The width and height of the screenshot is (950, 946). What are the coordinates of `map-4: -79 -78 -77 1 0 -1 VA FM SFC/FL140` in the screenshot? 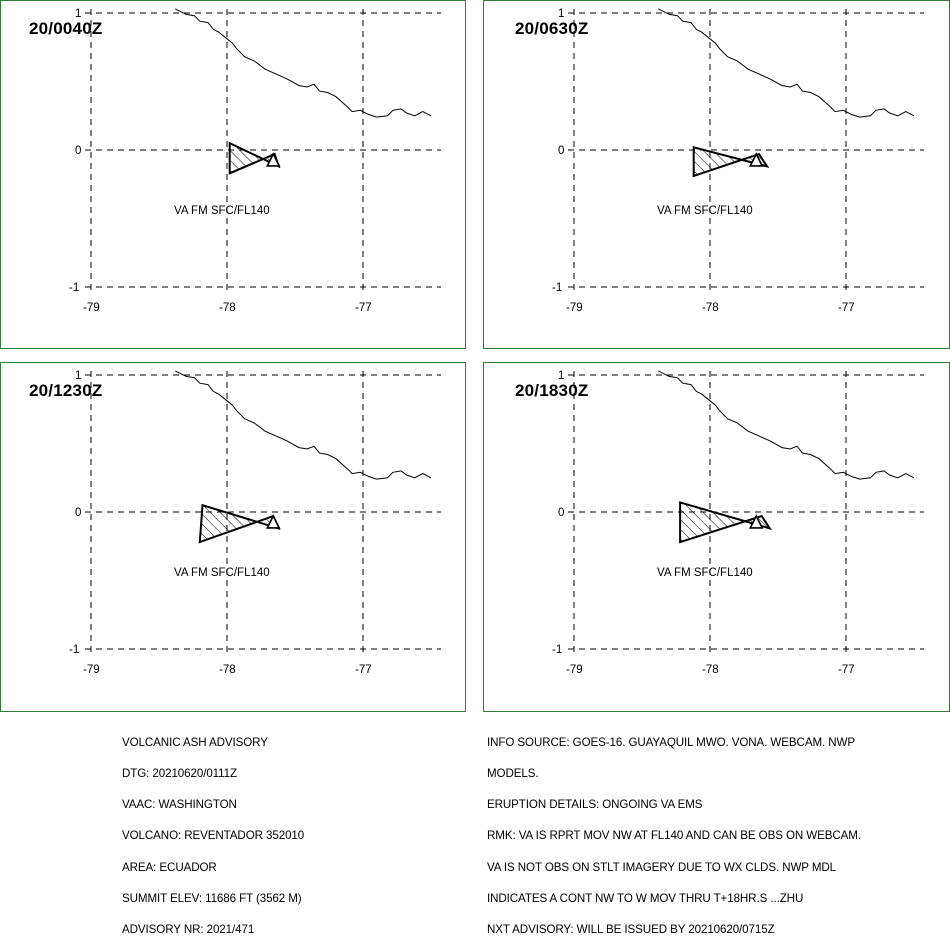 It's located at (738, 523).